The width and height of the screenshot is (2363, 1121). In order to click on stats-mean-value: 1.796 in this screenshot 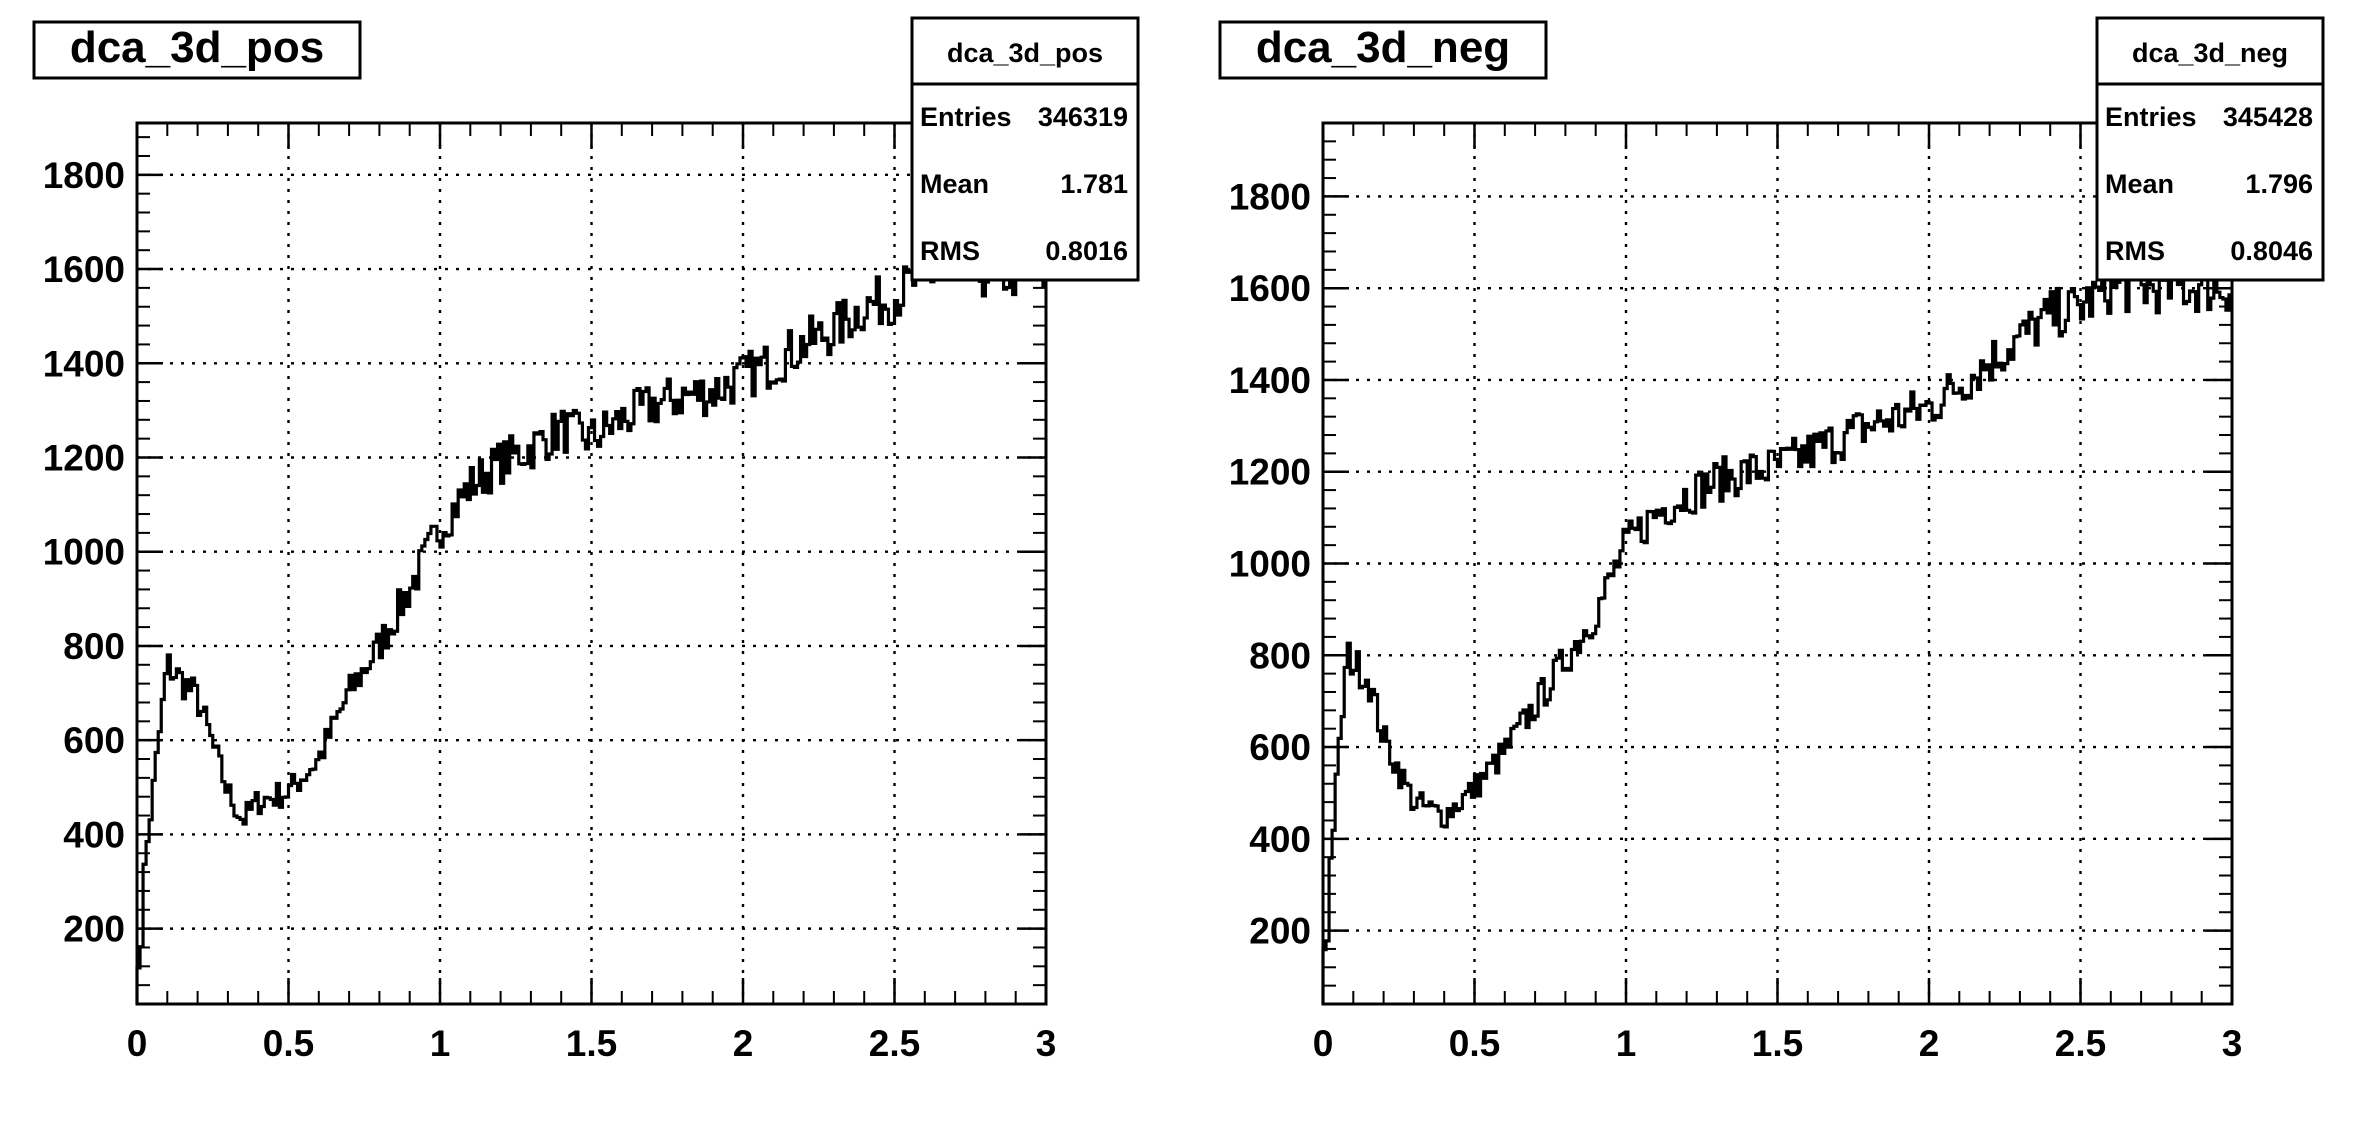, I will do `click(2279, 184)`.